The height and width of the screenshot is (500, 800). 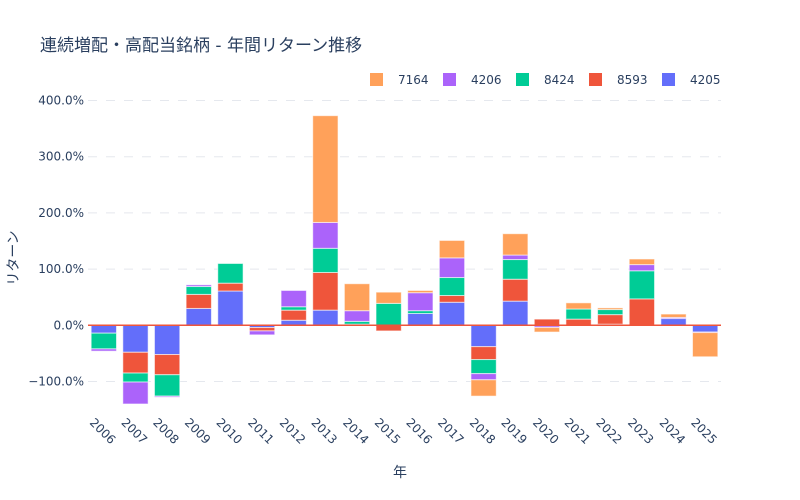 I want to click on x-tick-label: 2018, so click(x=482, y=430).